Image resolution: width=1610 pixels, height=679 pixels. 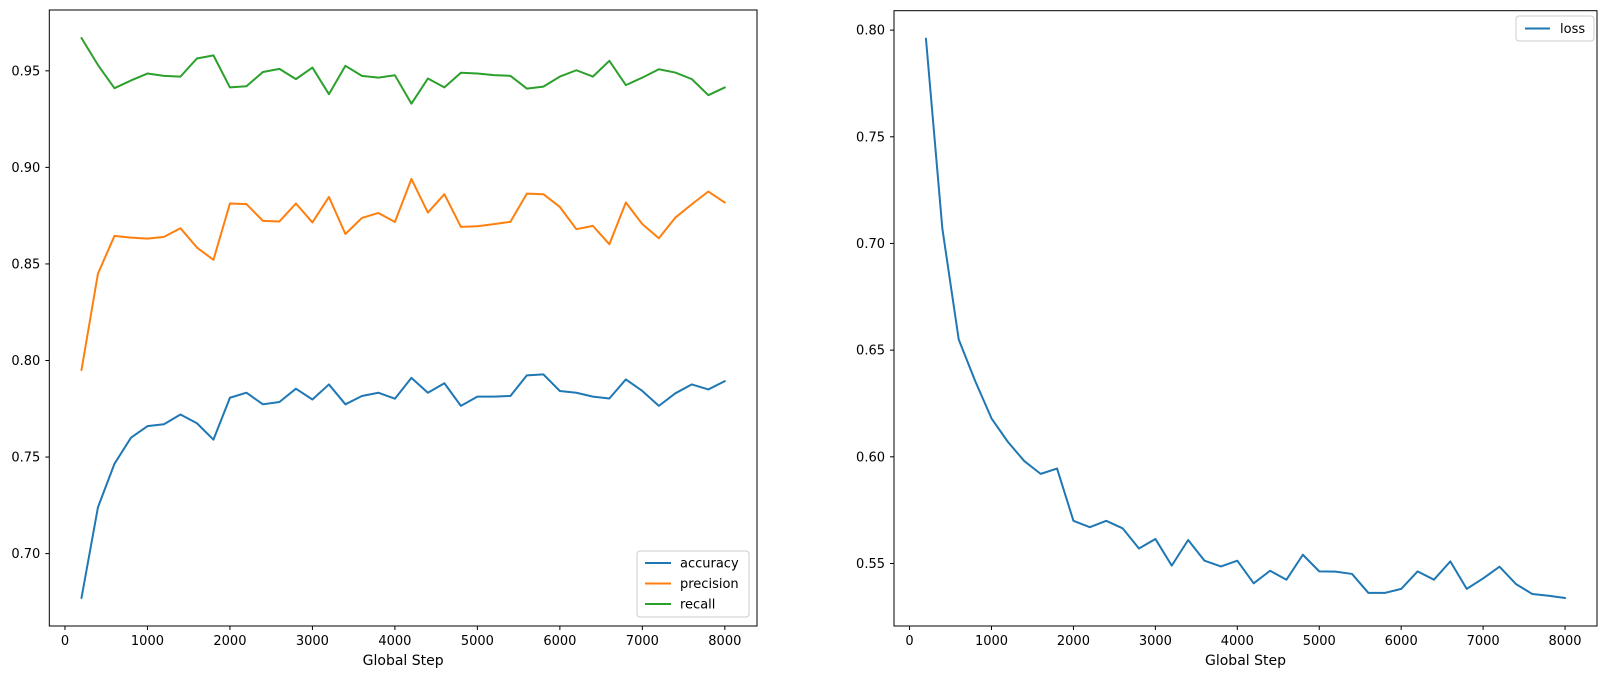 What do you see at coordinates (25, 264) in the screenshot?
I see `y-tick-label: 0.85` at bounding box center [25, 264].